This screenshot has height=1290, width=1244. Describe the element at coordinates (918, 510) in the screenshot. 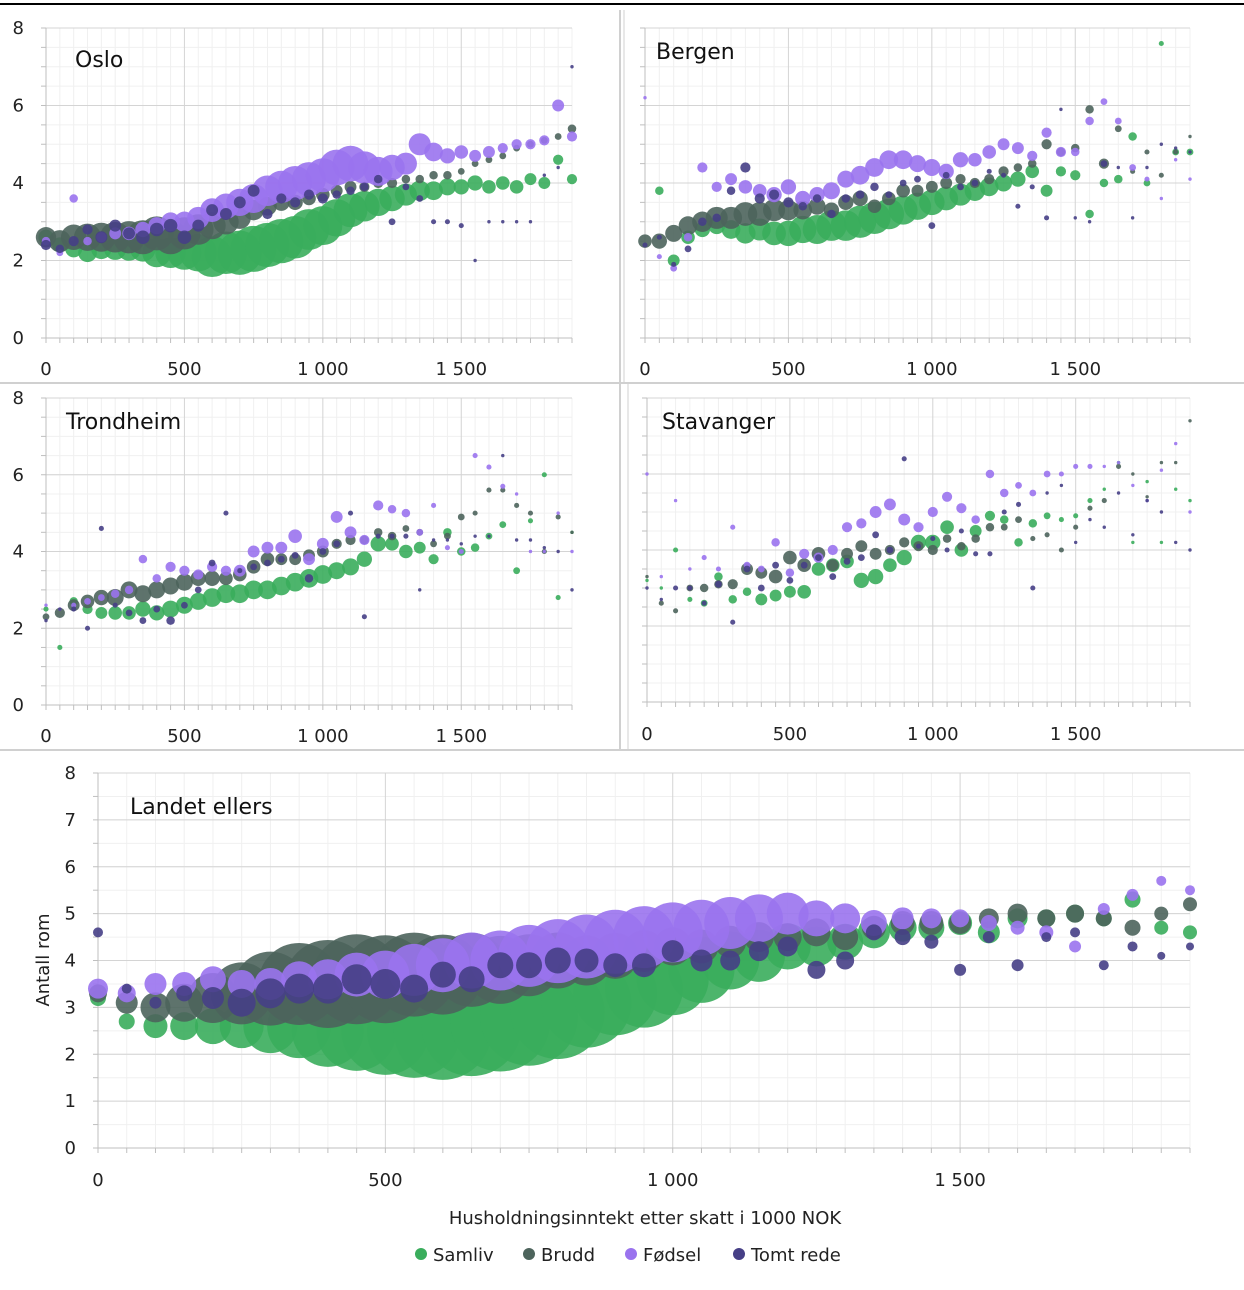

I see `series-fodsel` at that location.